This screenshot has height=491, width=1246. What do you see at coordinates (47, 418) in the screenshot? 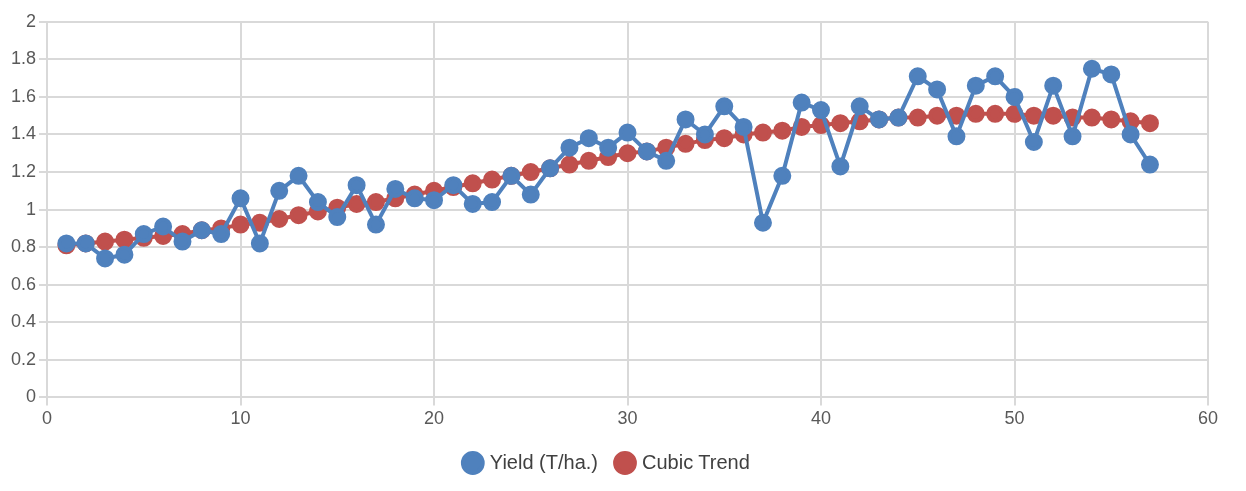
I see `x-tick-label: 0` at bounding box center [47, 418].